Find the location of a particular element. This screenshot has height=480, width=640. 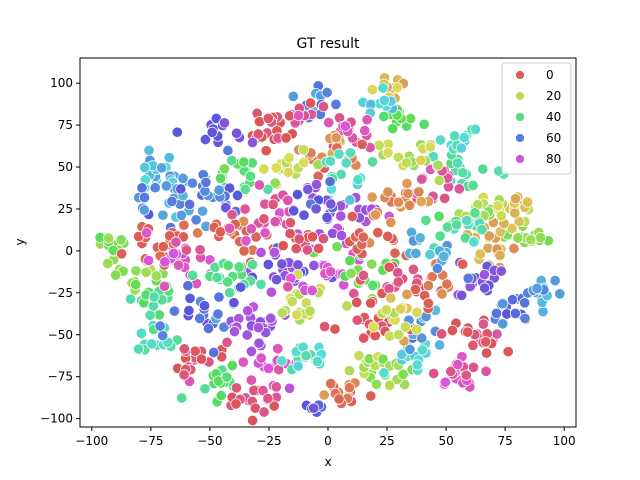

y-tick-label: 25 is located at coordinates (65, 209).